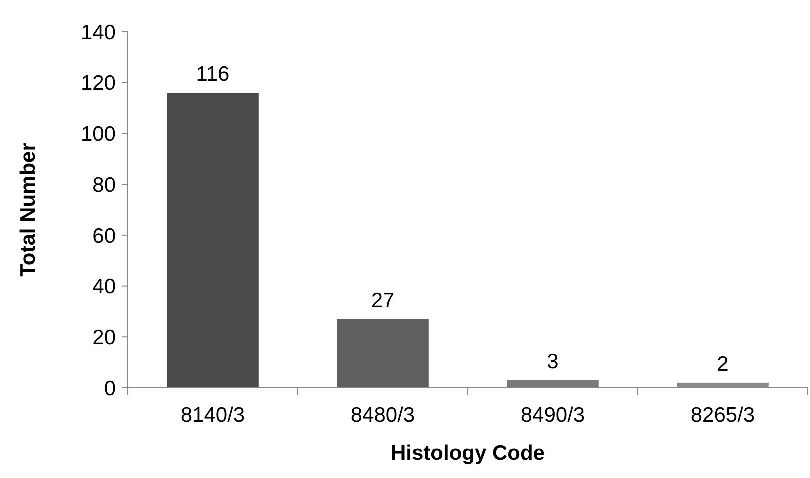 This screenshot has height=478, width=810. What do you see at coordinates (213, 74) in the screenshot?
I see `data-label: 116` at bounding box center [213, 74].